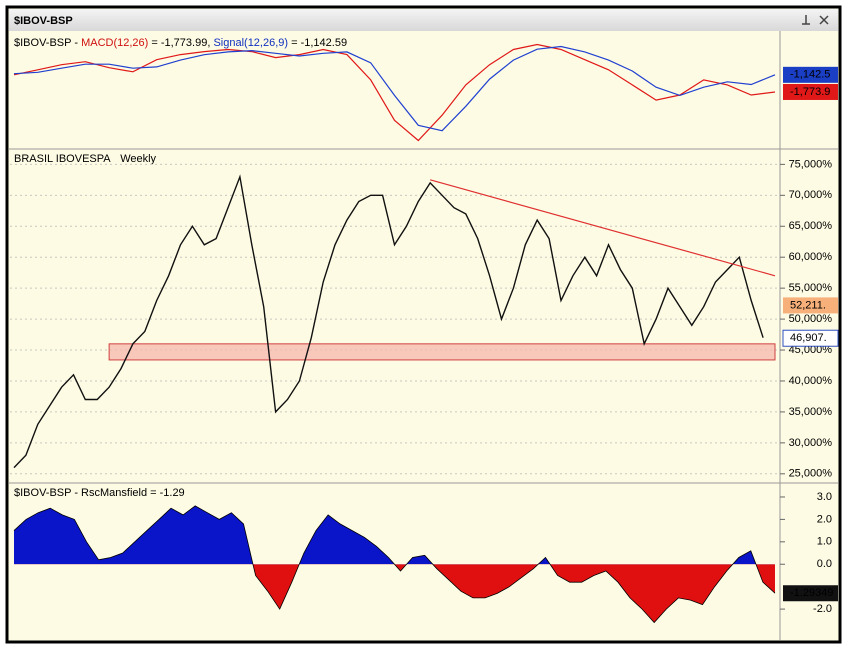 This screenshot has height=657, width=856. Describe the element at coordinates (811, 195) in the screenshot. I see `y-tick-label: 70,000%` at that location.